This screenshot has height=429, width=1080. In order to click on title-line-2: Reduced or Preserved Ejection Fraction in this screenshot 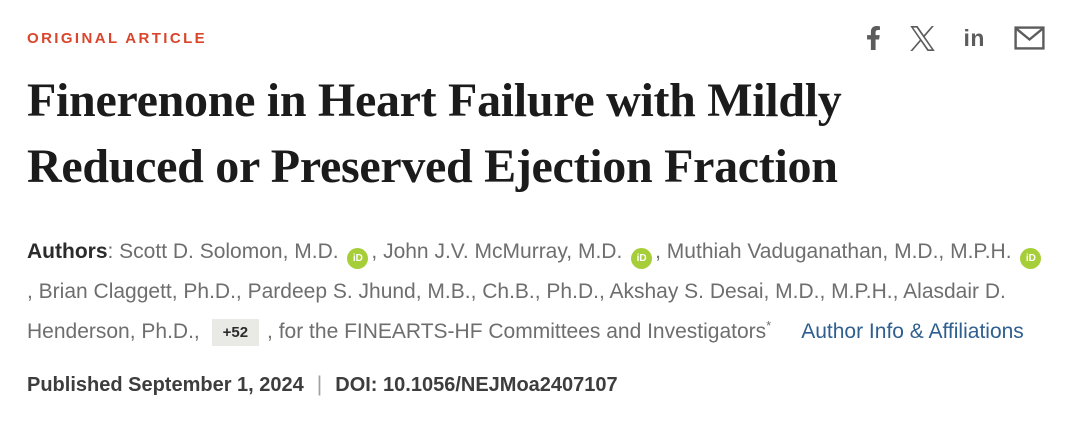, I will do `click(432, 166)`.